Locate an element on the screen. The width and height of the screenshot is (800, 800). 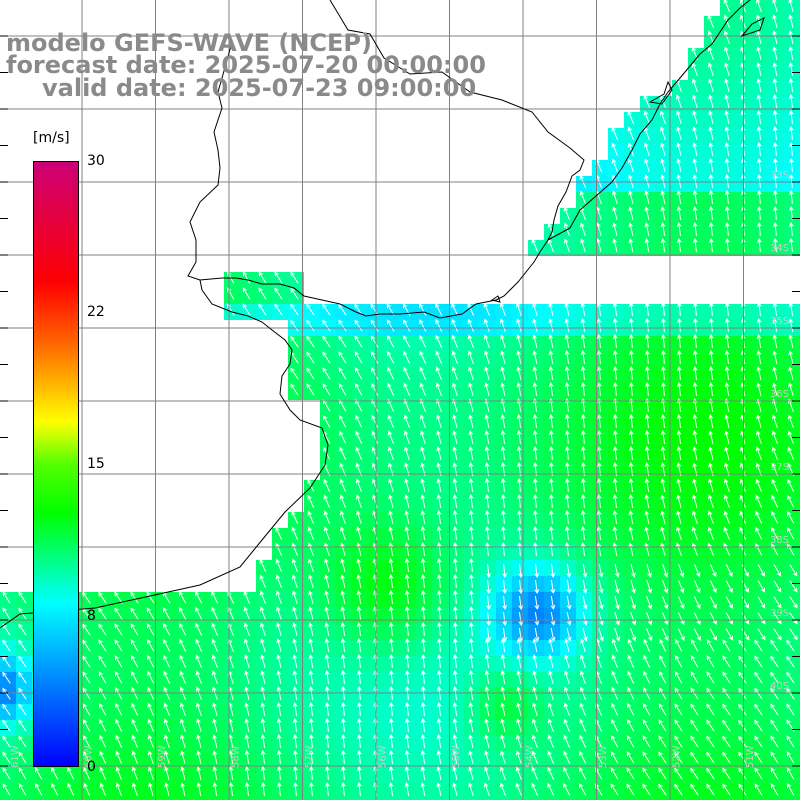
longitude-label: 53W is located at coordinates (603, 756).